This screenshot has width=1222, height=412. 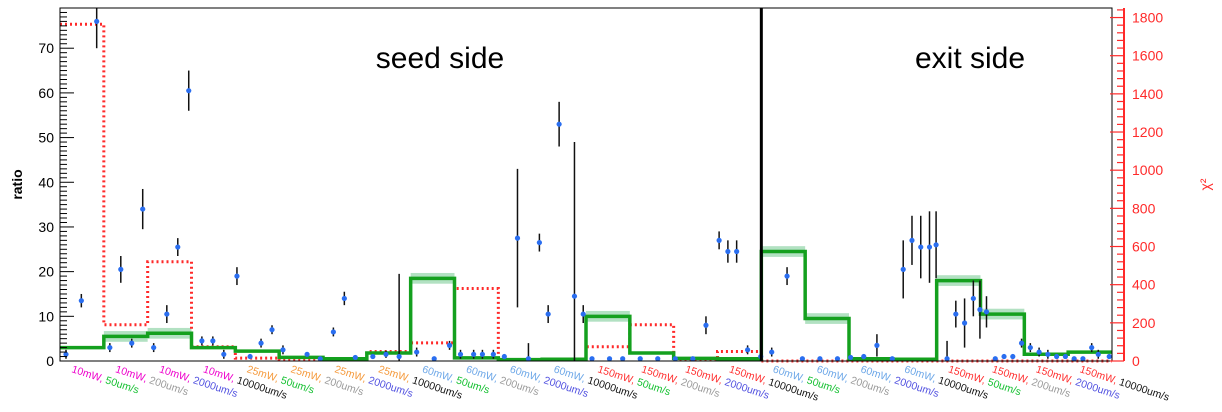 I want to click on y-tick-label: 50, so click(x=46, y=138).